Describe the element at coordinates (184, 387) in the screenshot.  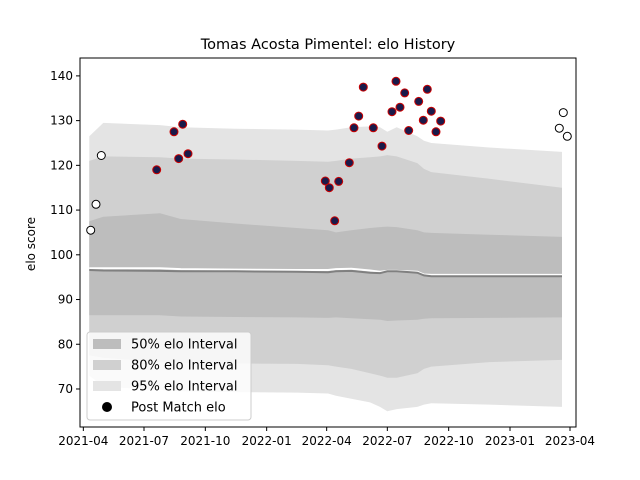
I see `legend-label: 95% elo Interval` at that location.